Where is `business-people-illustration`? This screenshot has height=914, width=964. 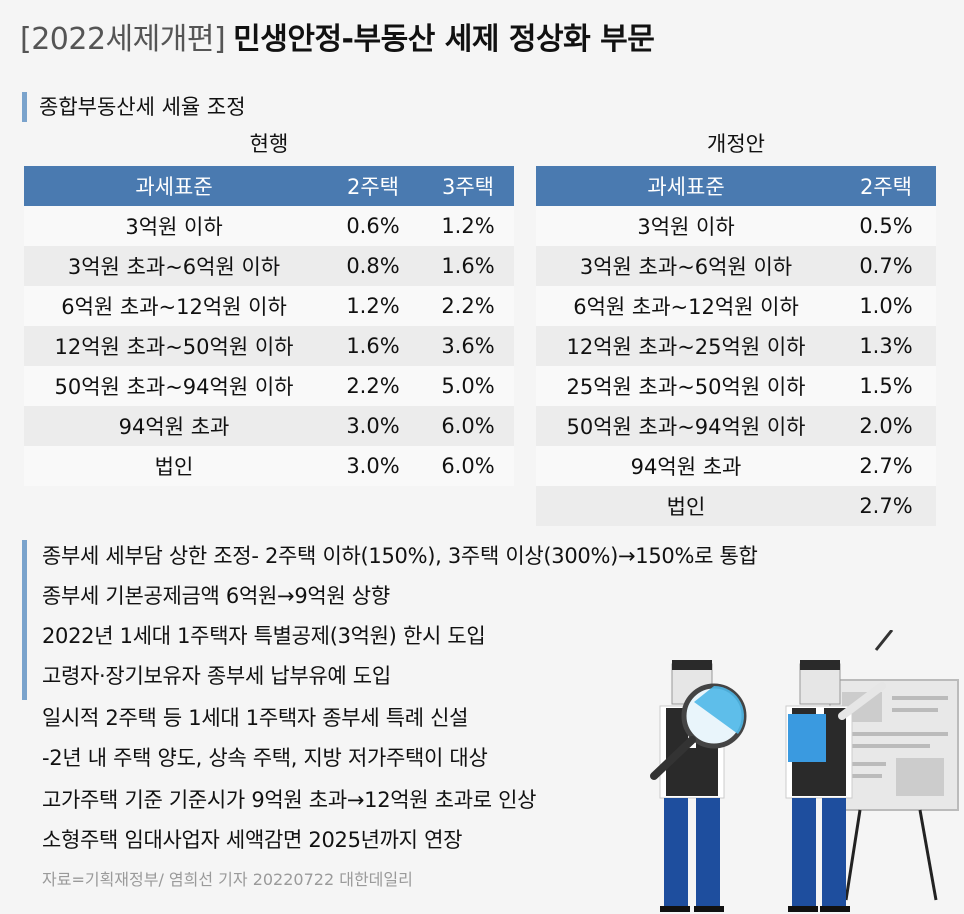 business-people-illustration is located at coordinates (804, 771).